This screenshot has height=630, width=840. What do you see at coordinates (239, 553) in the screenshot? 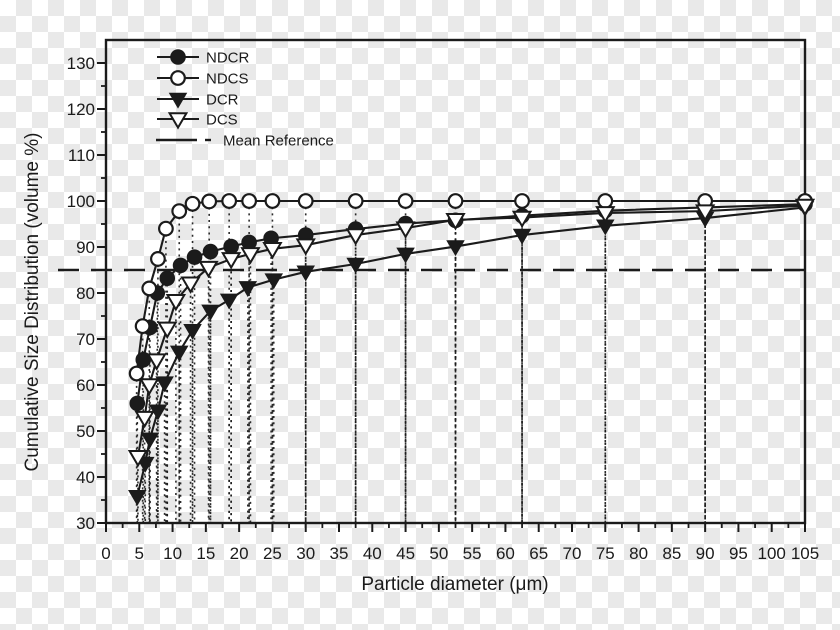
I see `x-tick-label: 20` at bounding box center [239, 553].